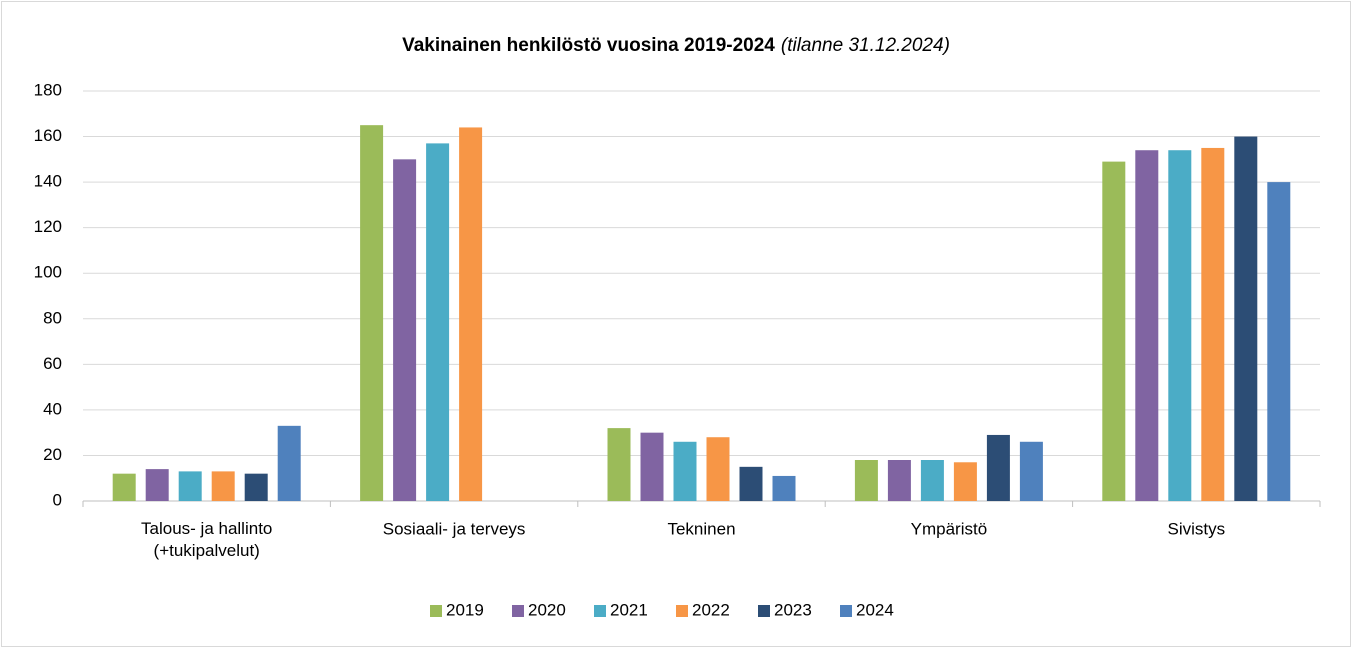  I want to click on subtitle: (tilanne 31.12.2024), so click(865, 45).